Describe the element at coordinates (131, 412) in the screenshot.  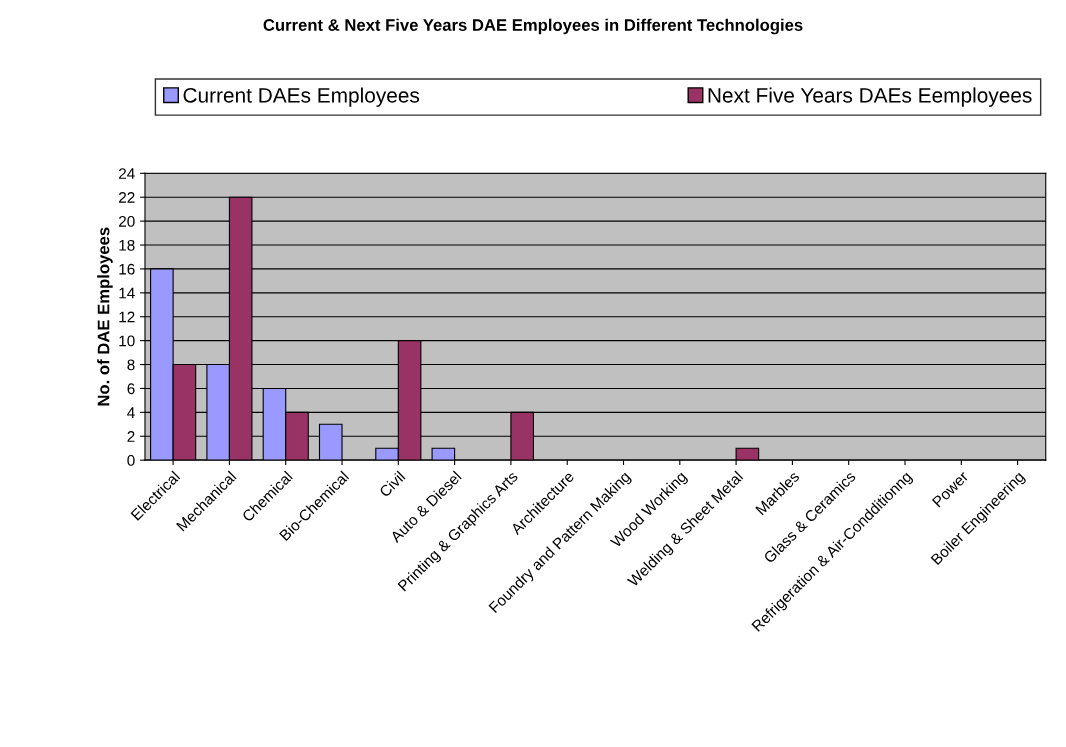
I see `y-tick-label: 4` at that location.